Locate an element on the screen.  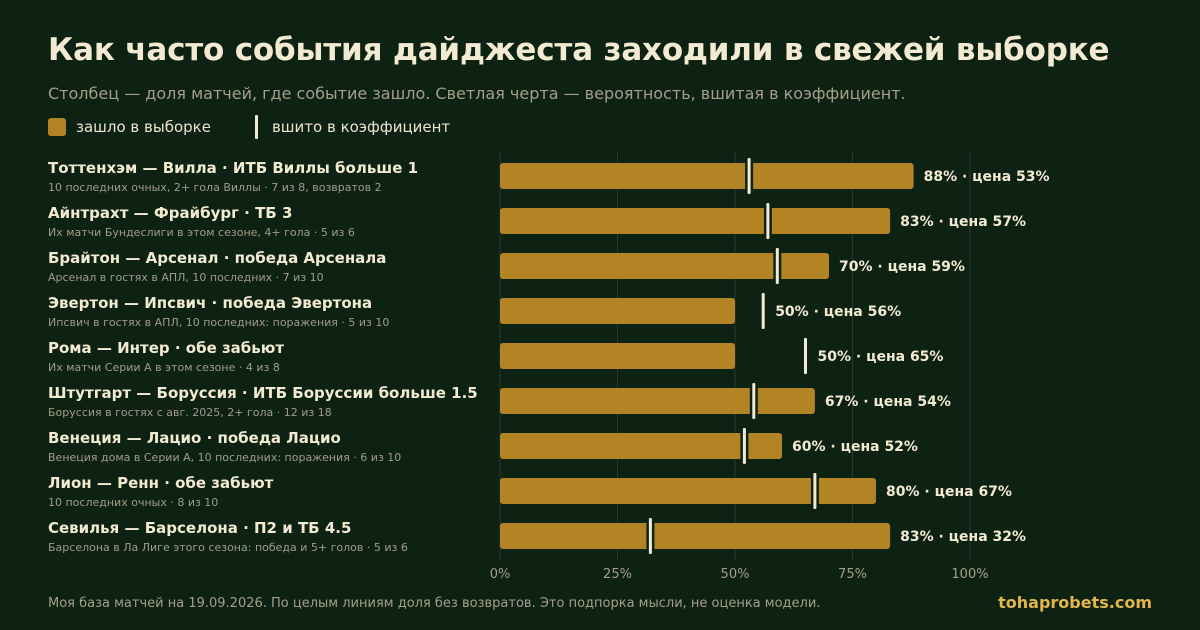
value-label: 83% · цена 57% is located at coordinates (963, 222).